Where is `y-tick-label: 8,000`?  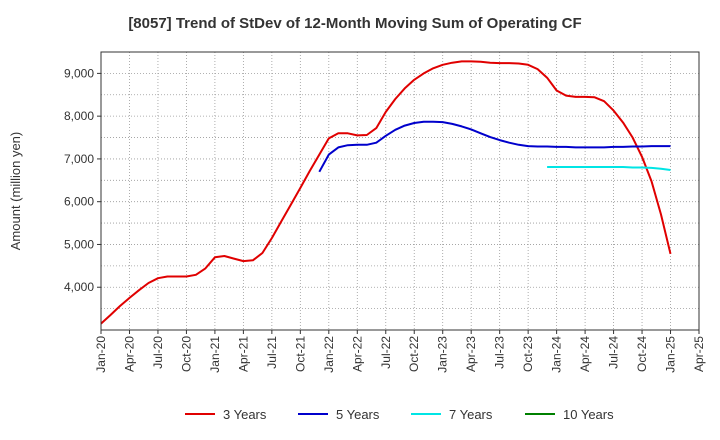 y-tick-label: 8,000 is located at coordinates (79, 116).